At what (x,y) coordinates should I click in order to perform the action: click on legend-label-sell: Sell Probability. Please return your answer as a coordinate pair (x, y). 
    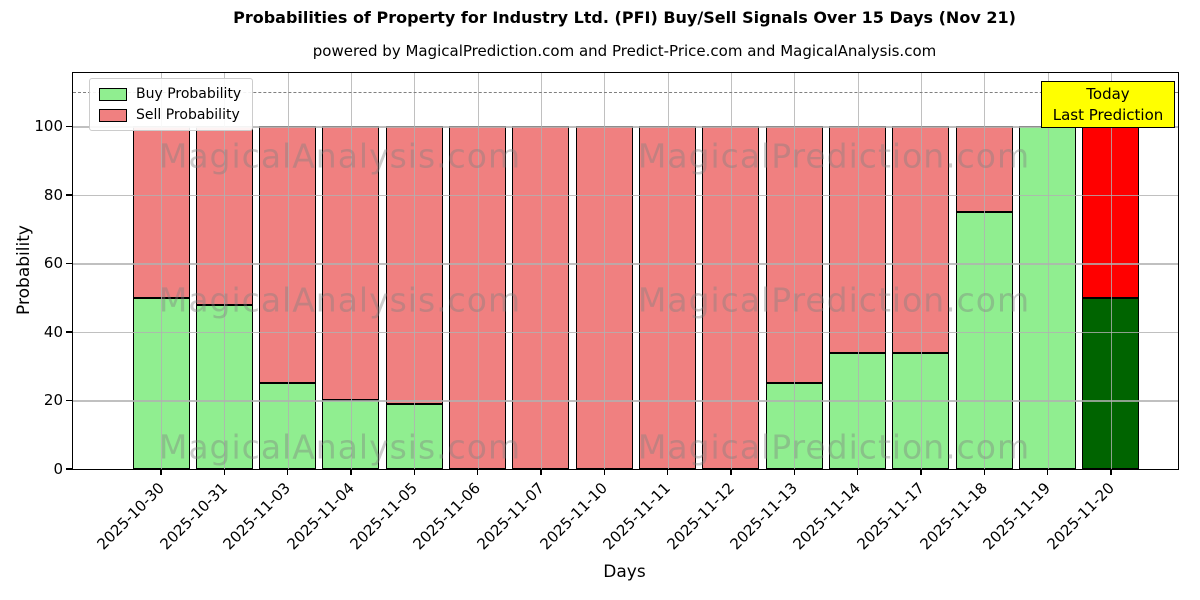
    Looking at the image, I should click on (188, 115).